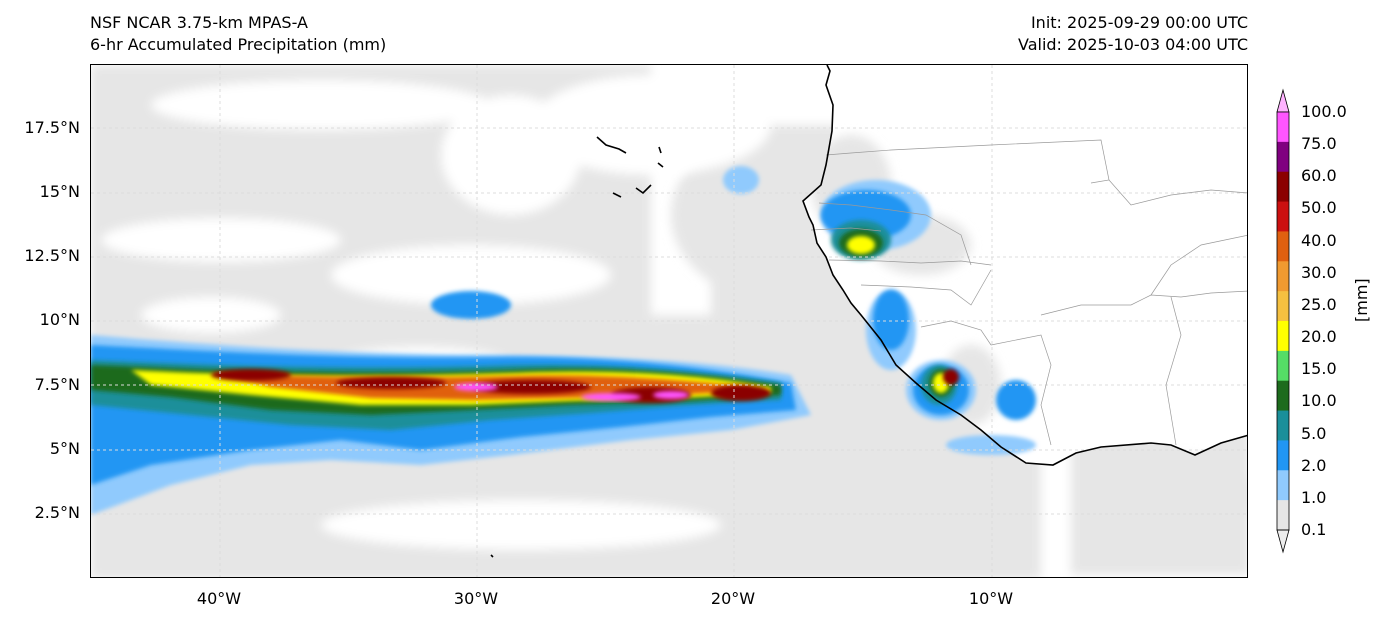 This screenshot has height=623, width=1396. I want to click on colorbar-tick-60.0: 60.0, so click(1319, 176).